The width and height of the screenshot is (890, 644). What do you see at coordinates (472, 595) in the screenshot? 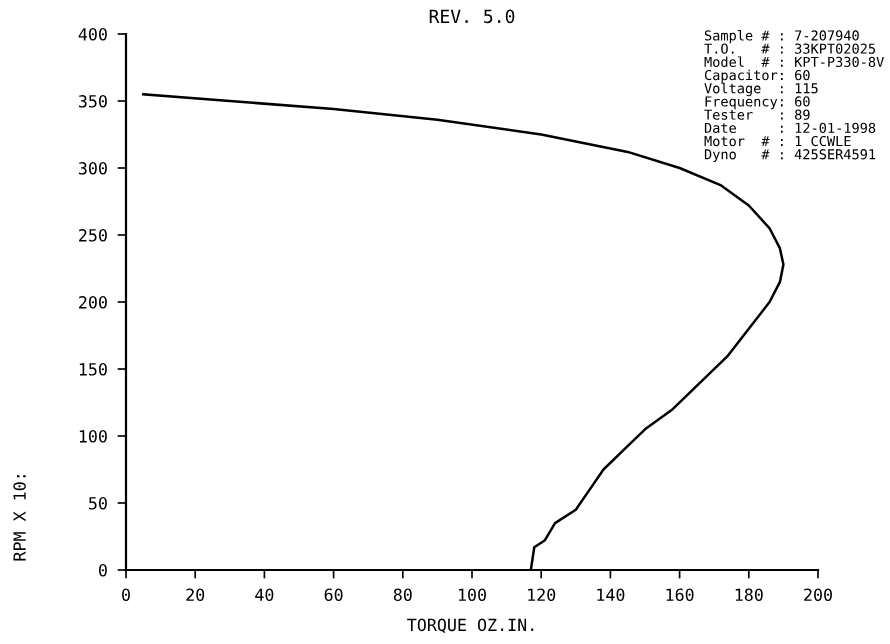
I see `x-tick-label: 100` at bounding box center [472, 595].